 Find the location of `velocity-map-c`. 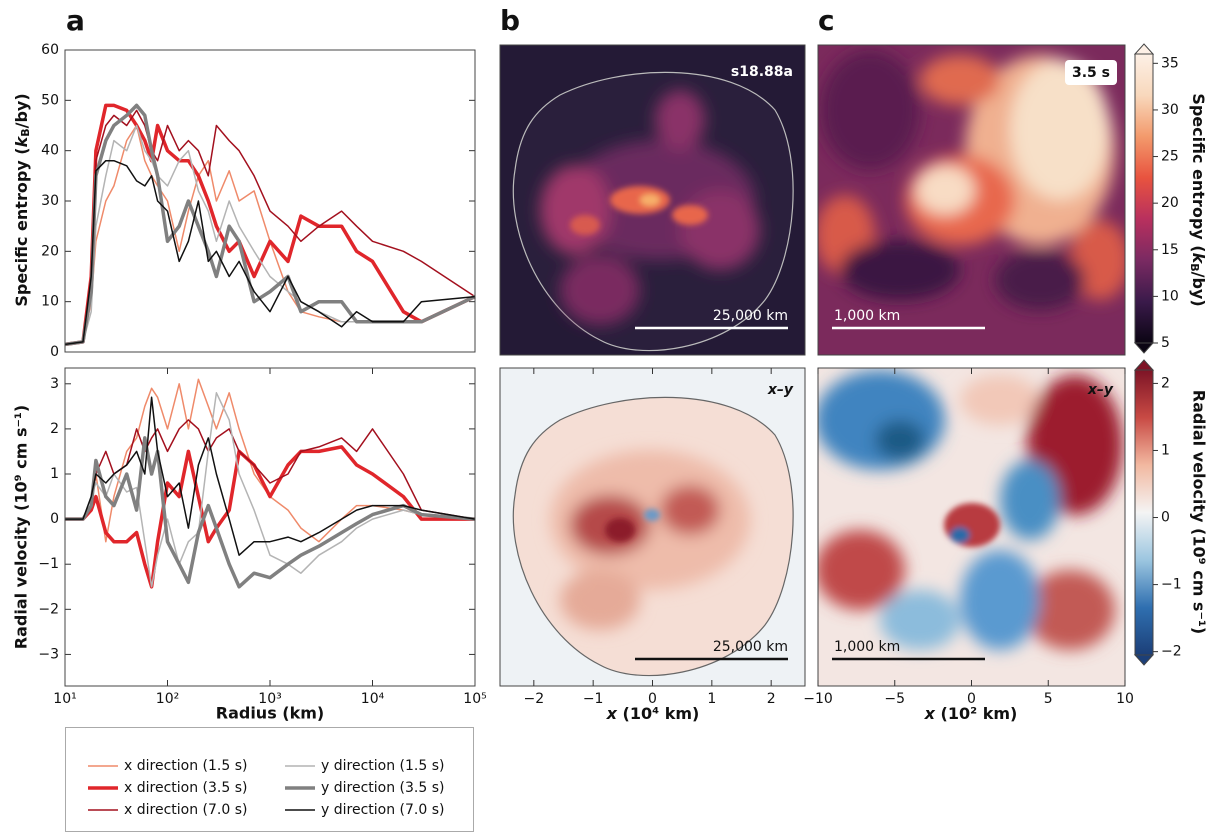

velocity-map-c is located at coordinates (971, 527).